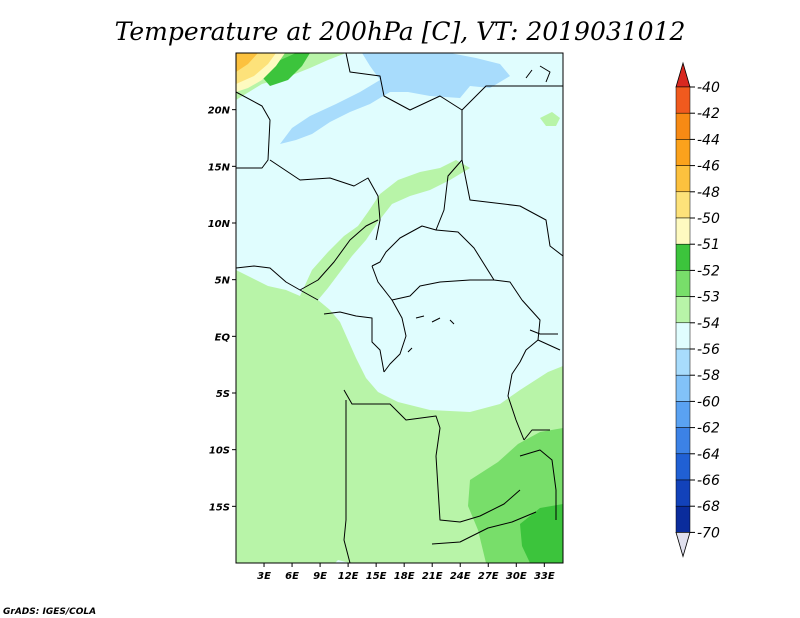 The height and width of the screenshot is (618, 800). What do you see at coordinates (708, 193) in the screenshot?
I see `colorbar-label: -48` at bounding box center [708, 193].